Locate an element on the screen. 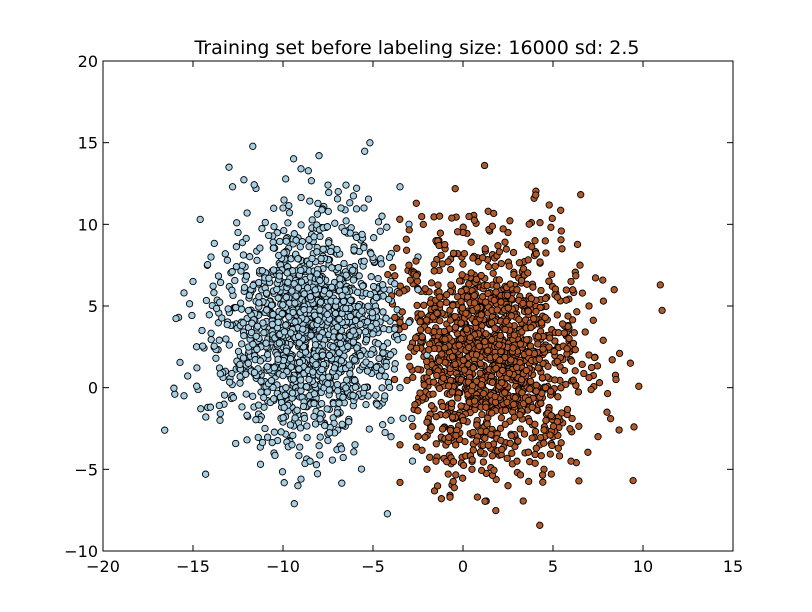 The width and height of the screenshot is (812, 612). x-tick-label: −20 is located at coordinates (103, 566).